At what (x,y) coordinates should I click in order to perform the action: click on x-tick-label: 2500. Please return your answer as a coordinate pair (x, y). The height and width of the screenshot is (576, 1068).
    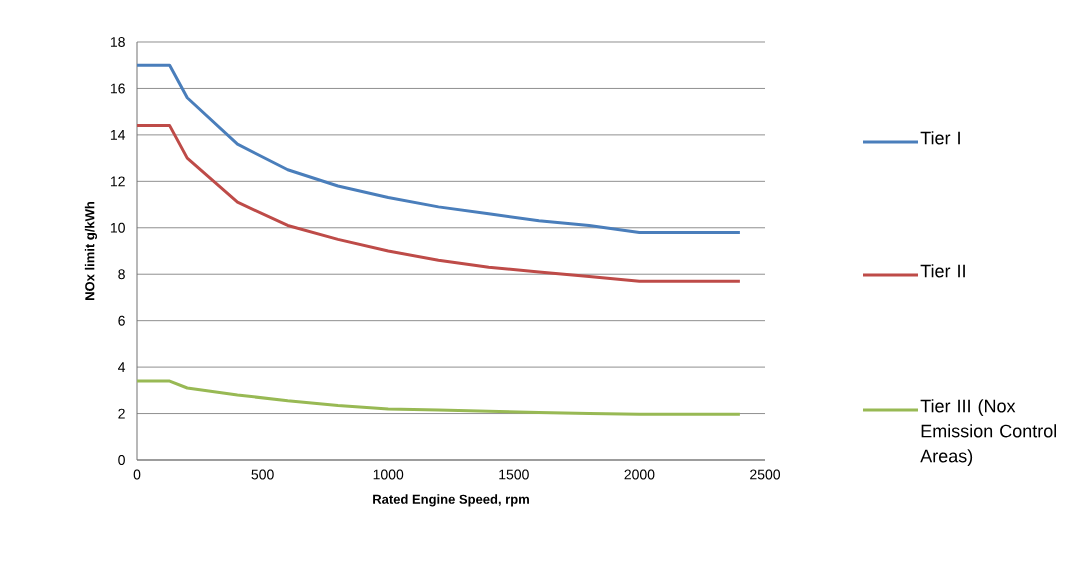
    Looking at the image, I should click on (765, 474).